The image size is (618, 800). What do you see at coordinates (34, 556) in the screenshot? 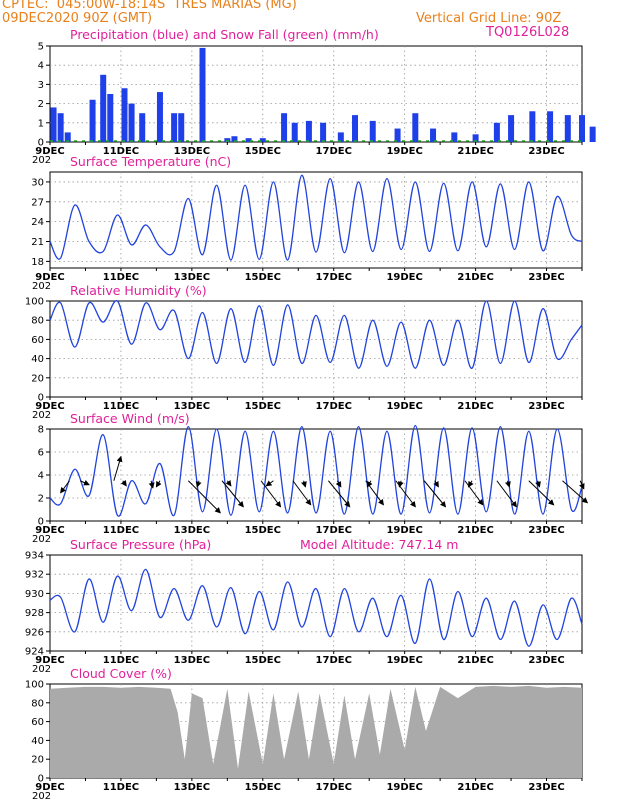
I see `y-tick-label: 934` at bounding box center [34, 556].